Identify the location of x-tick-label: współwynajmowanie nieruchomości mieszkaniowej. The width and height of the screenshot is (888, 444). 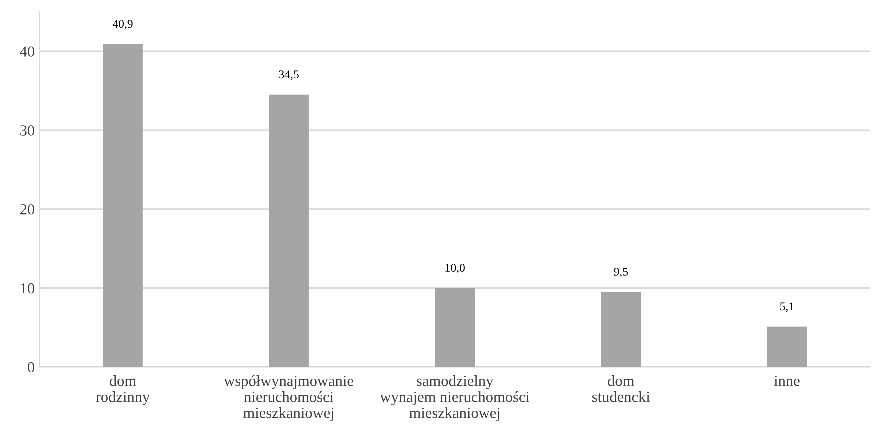
(289, 399).